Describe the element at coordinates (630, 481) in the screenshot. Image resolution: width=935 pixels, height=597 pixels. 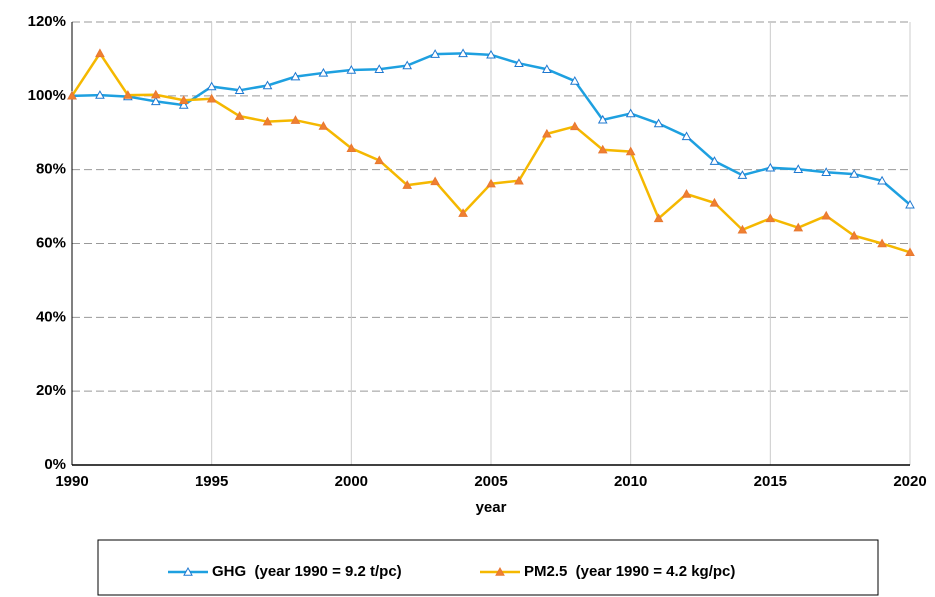
I see `x-tick-label: 2010` at that location.